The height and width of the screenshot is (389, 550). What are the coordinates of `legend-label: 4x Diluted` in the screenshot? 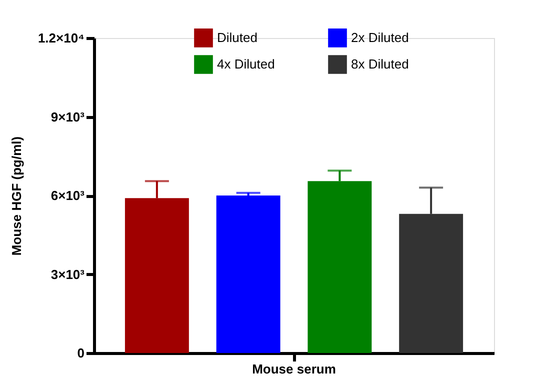 It's located at (246, 64).